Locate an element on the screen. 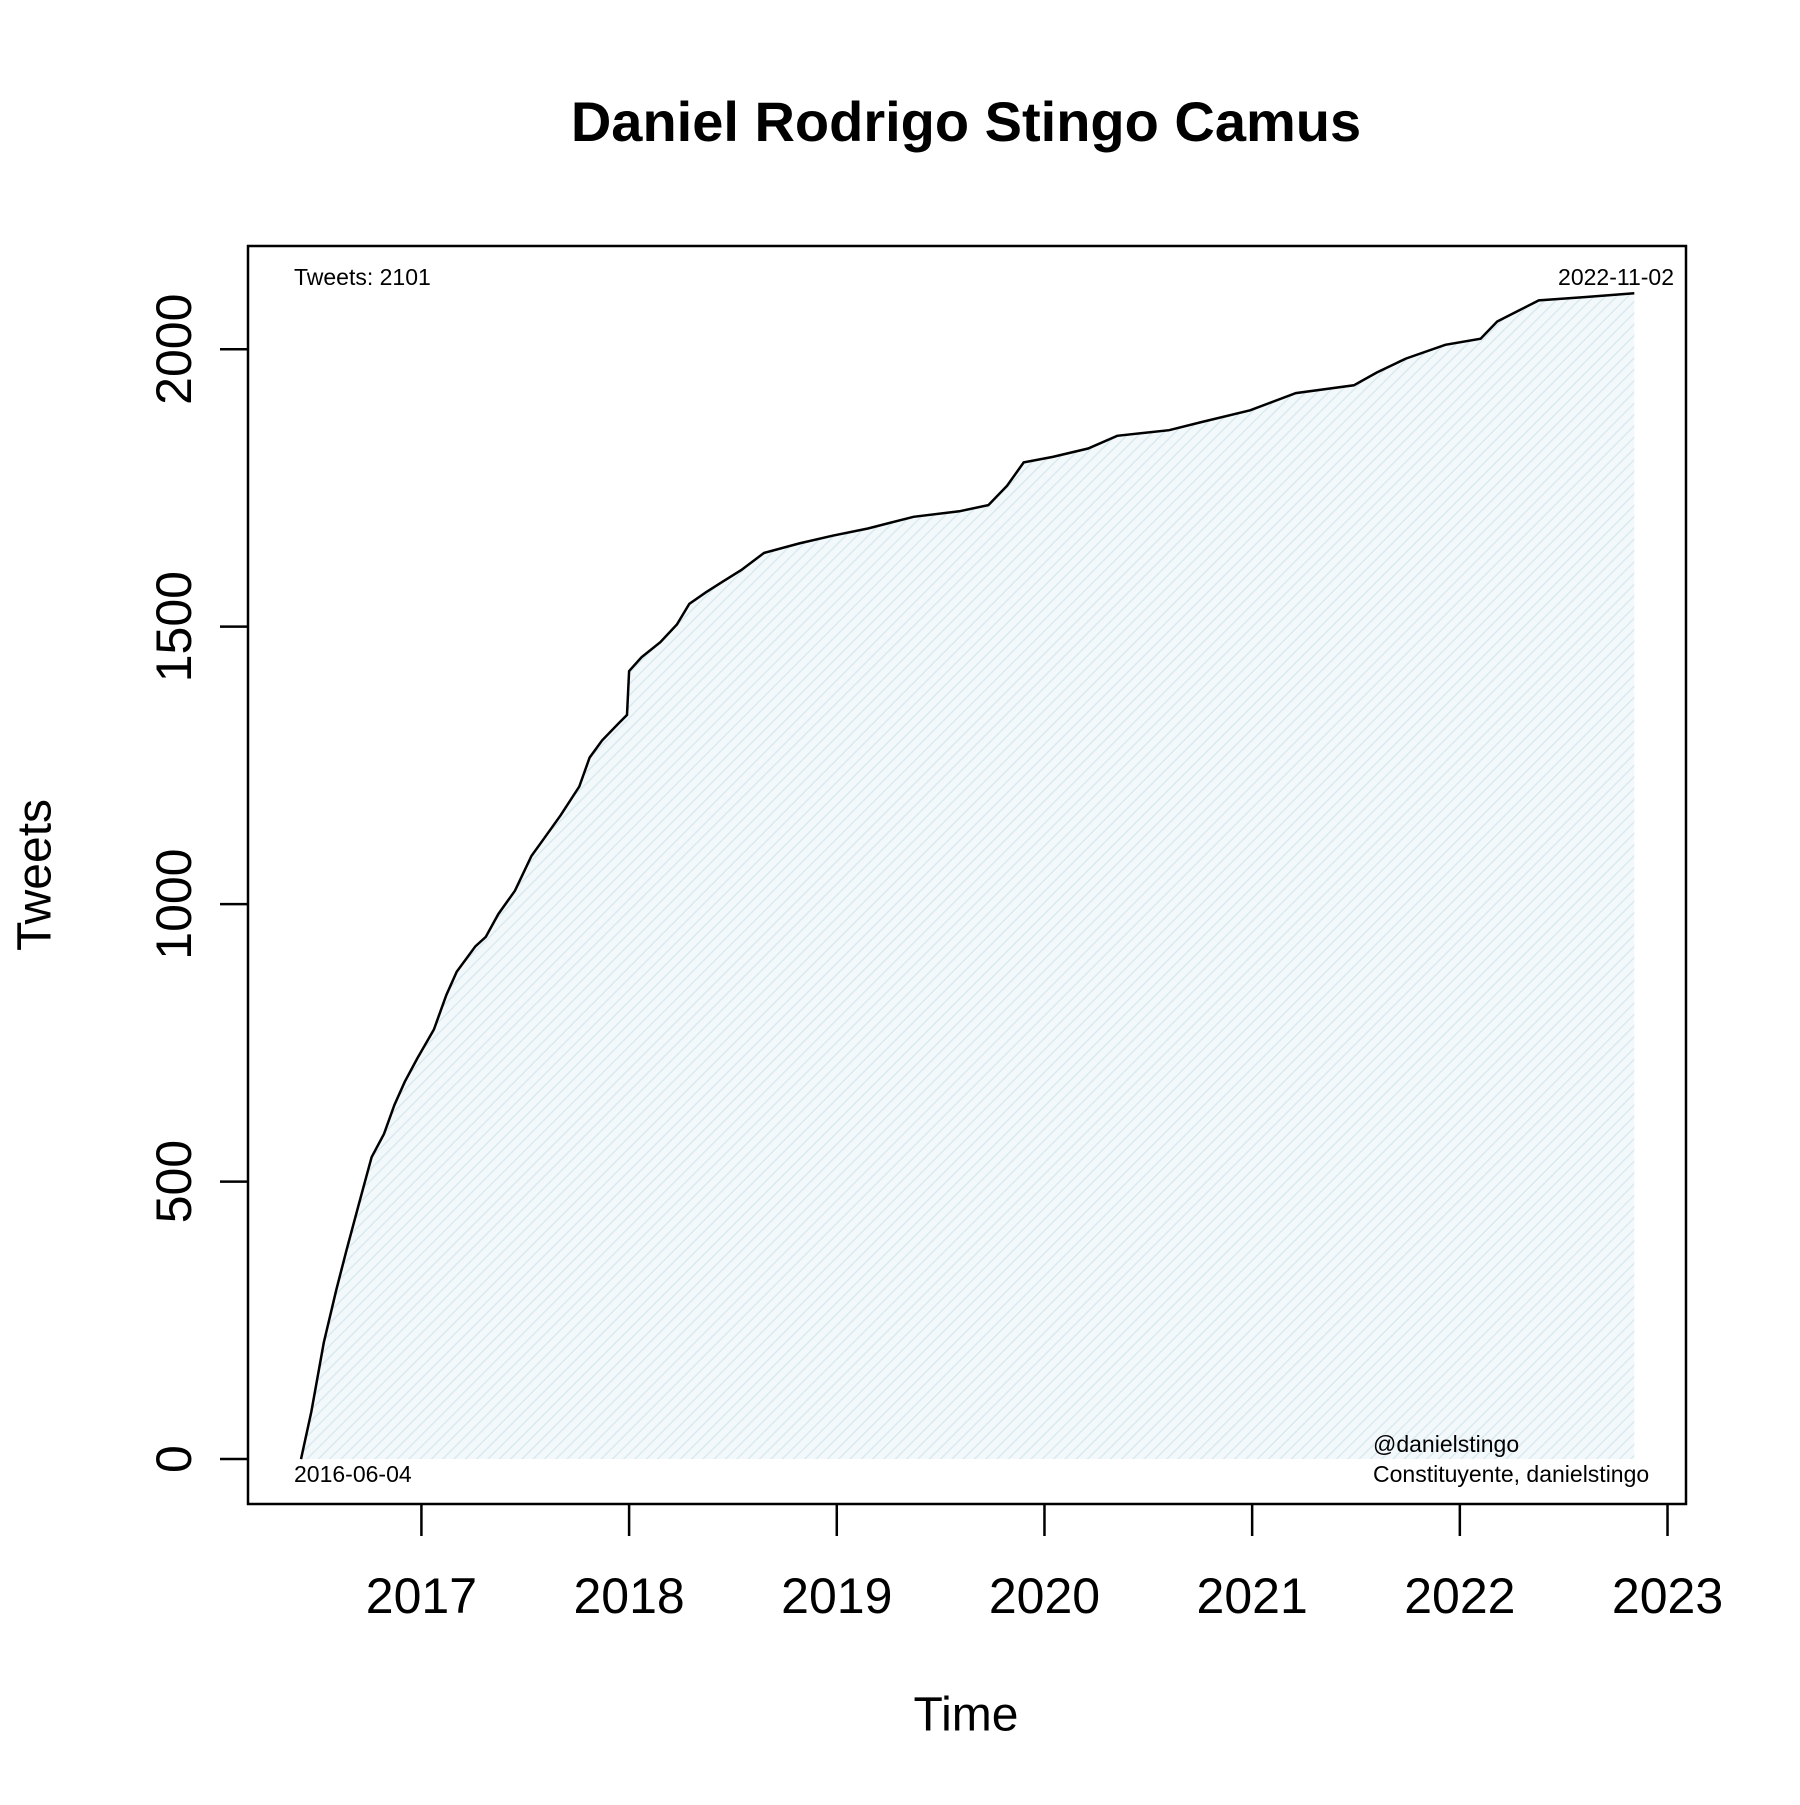  x-axis-label: Time is located at coordinates (966, 1715).